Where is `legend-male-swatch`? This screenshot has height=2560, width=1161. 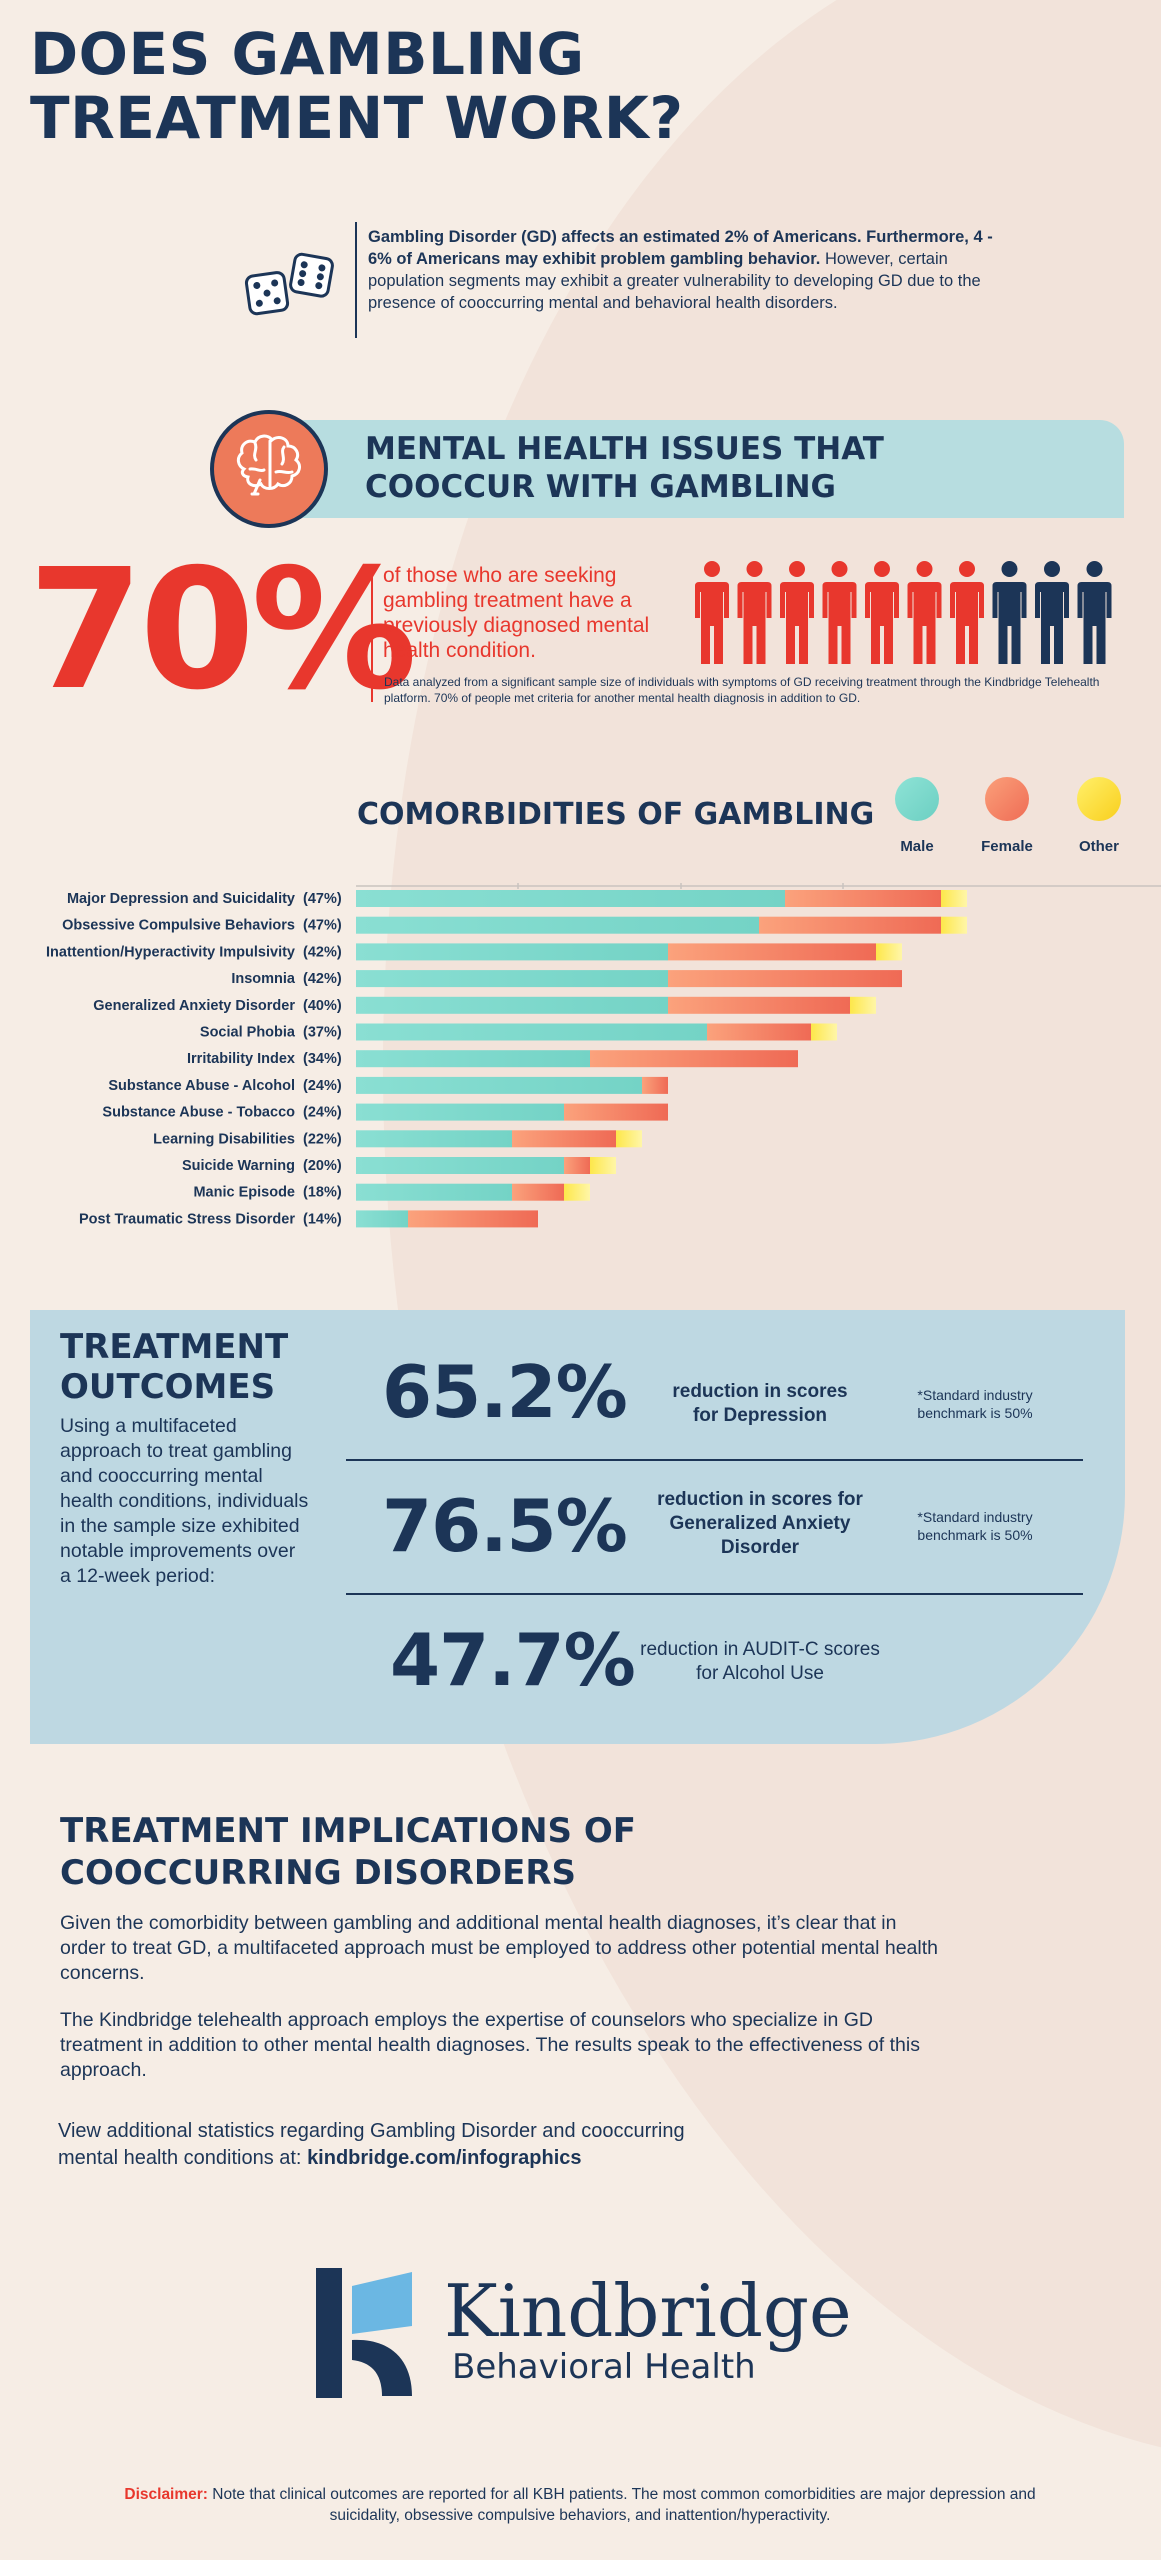
legend-male-swatch is located at coordinates (917, 799).